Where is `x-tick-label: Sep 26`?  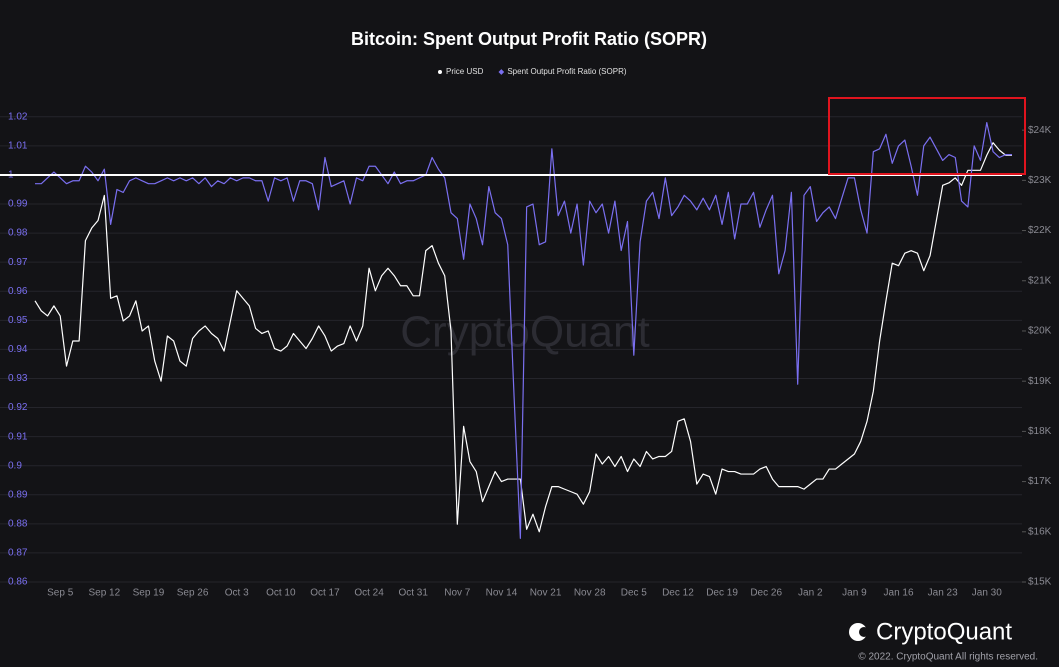 x-tick-label: Sep 26 is located at coordinates (193, 593).